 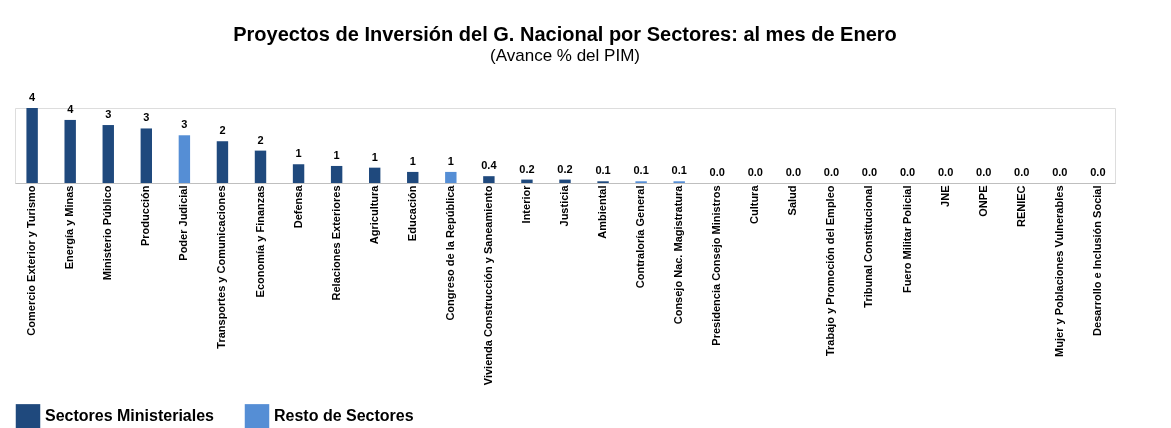 What do you see at coordinates (221, 267) in the screenshot?
I see `x-tick-label: Transportes y Comunicaciones` at bounding box center [221, 267].